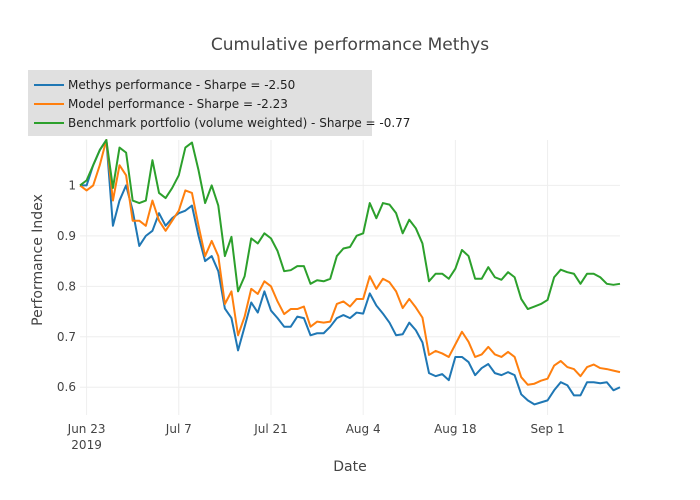 This screenshot has height=500, width=700. I want to click on y-tick-label: 0.6, so click(66, 387).